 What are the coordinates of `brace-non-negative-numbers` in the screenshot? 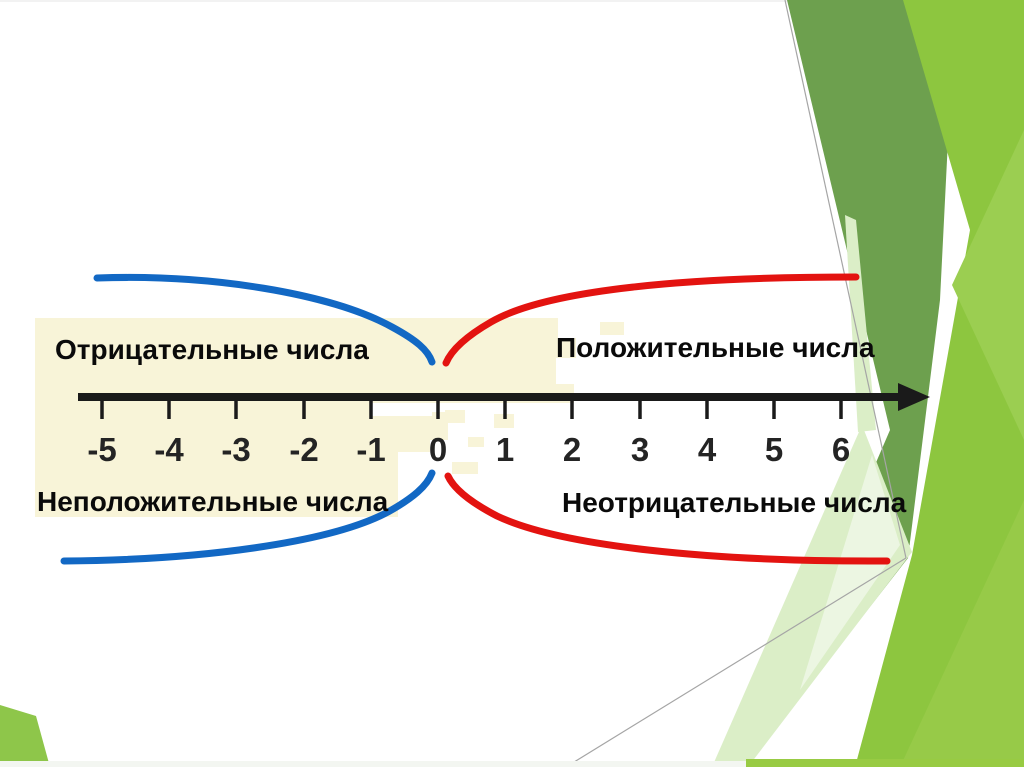 It's located at (667, 518).